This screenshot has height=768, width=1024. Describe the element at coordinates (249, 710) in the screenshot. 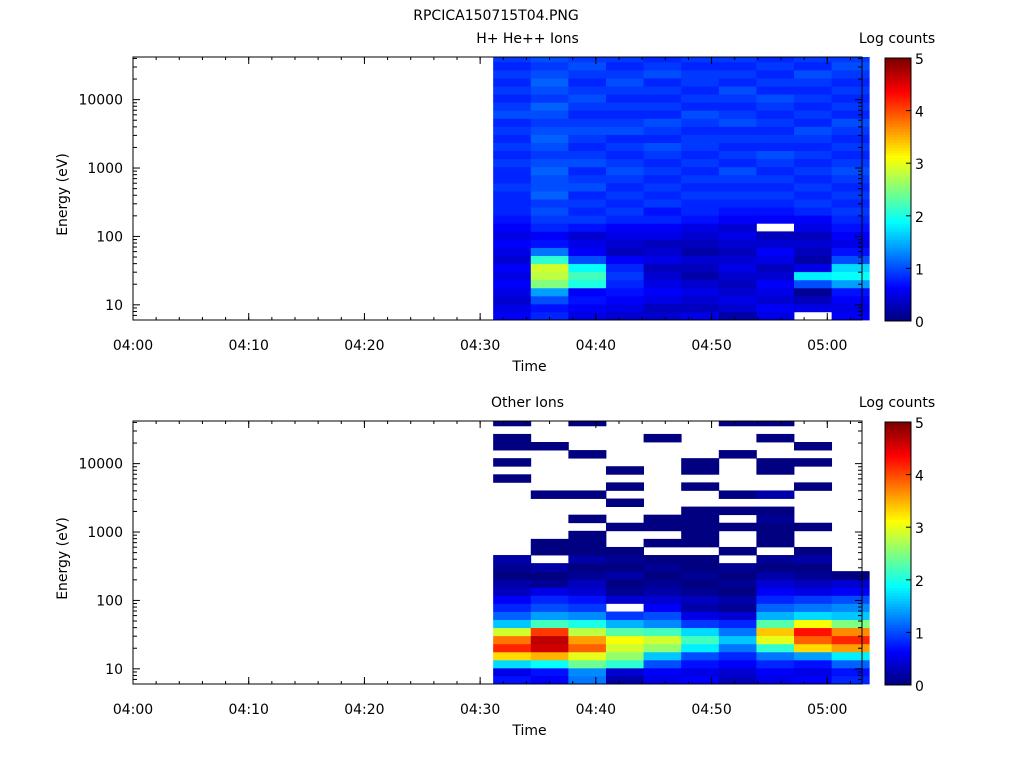

I see `x-tick-label: 04:10` at that location.